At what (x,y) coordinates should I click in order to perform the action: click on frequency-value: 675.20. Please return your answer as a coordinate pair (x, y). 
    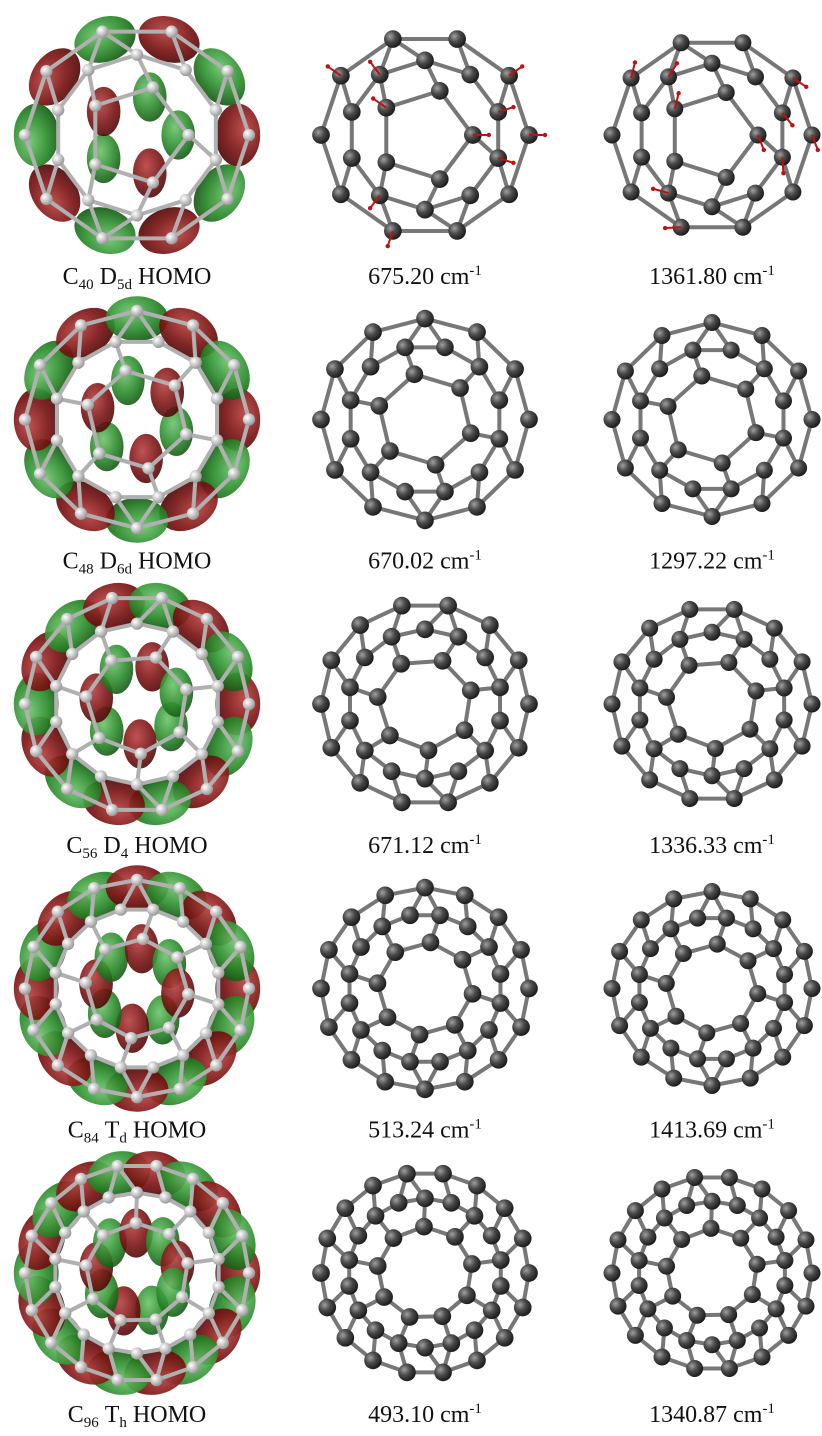
    Looking at the image, I should click on (401, 277).